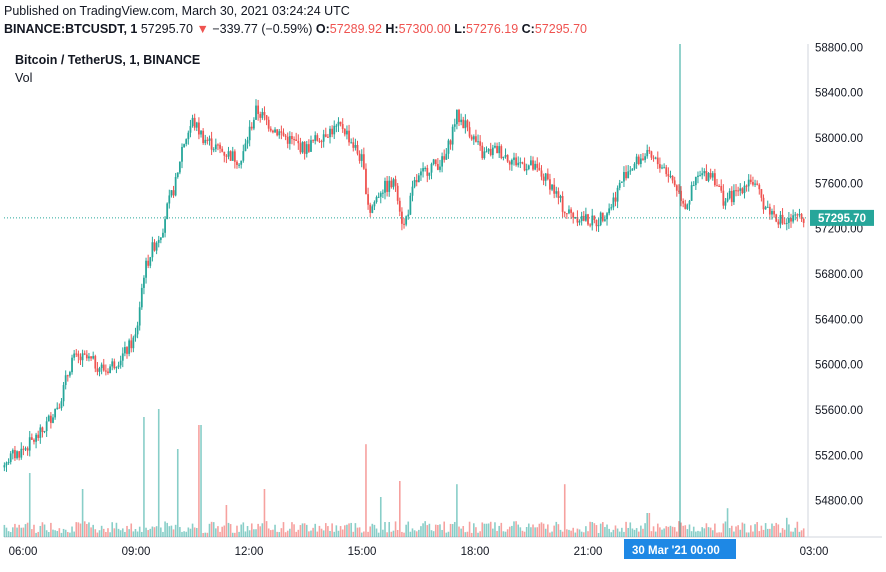 This screenshot has width=886, height=572. Describe the element at coordinates (24, 78) in the screenshot. I see `volume-legend: Vol` at that location.